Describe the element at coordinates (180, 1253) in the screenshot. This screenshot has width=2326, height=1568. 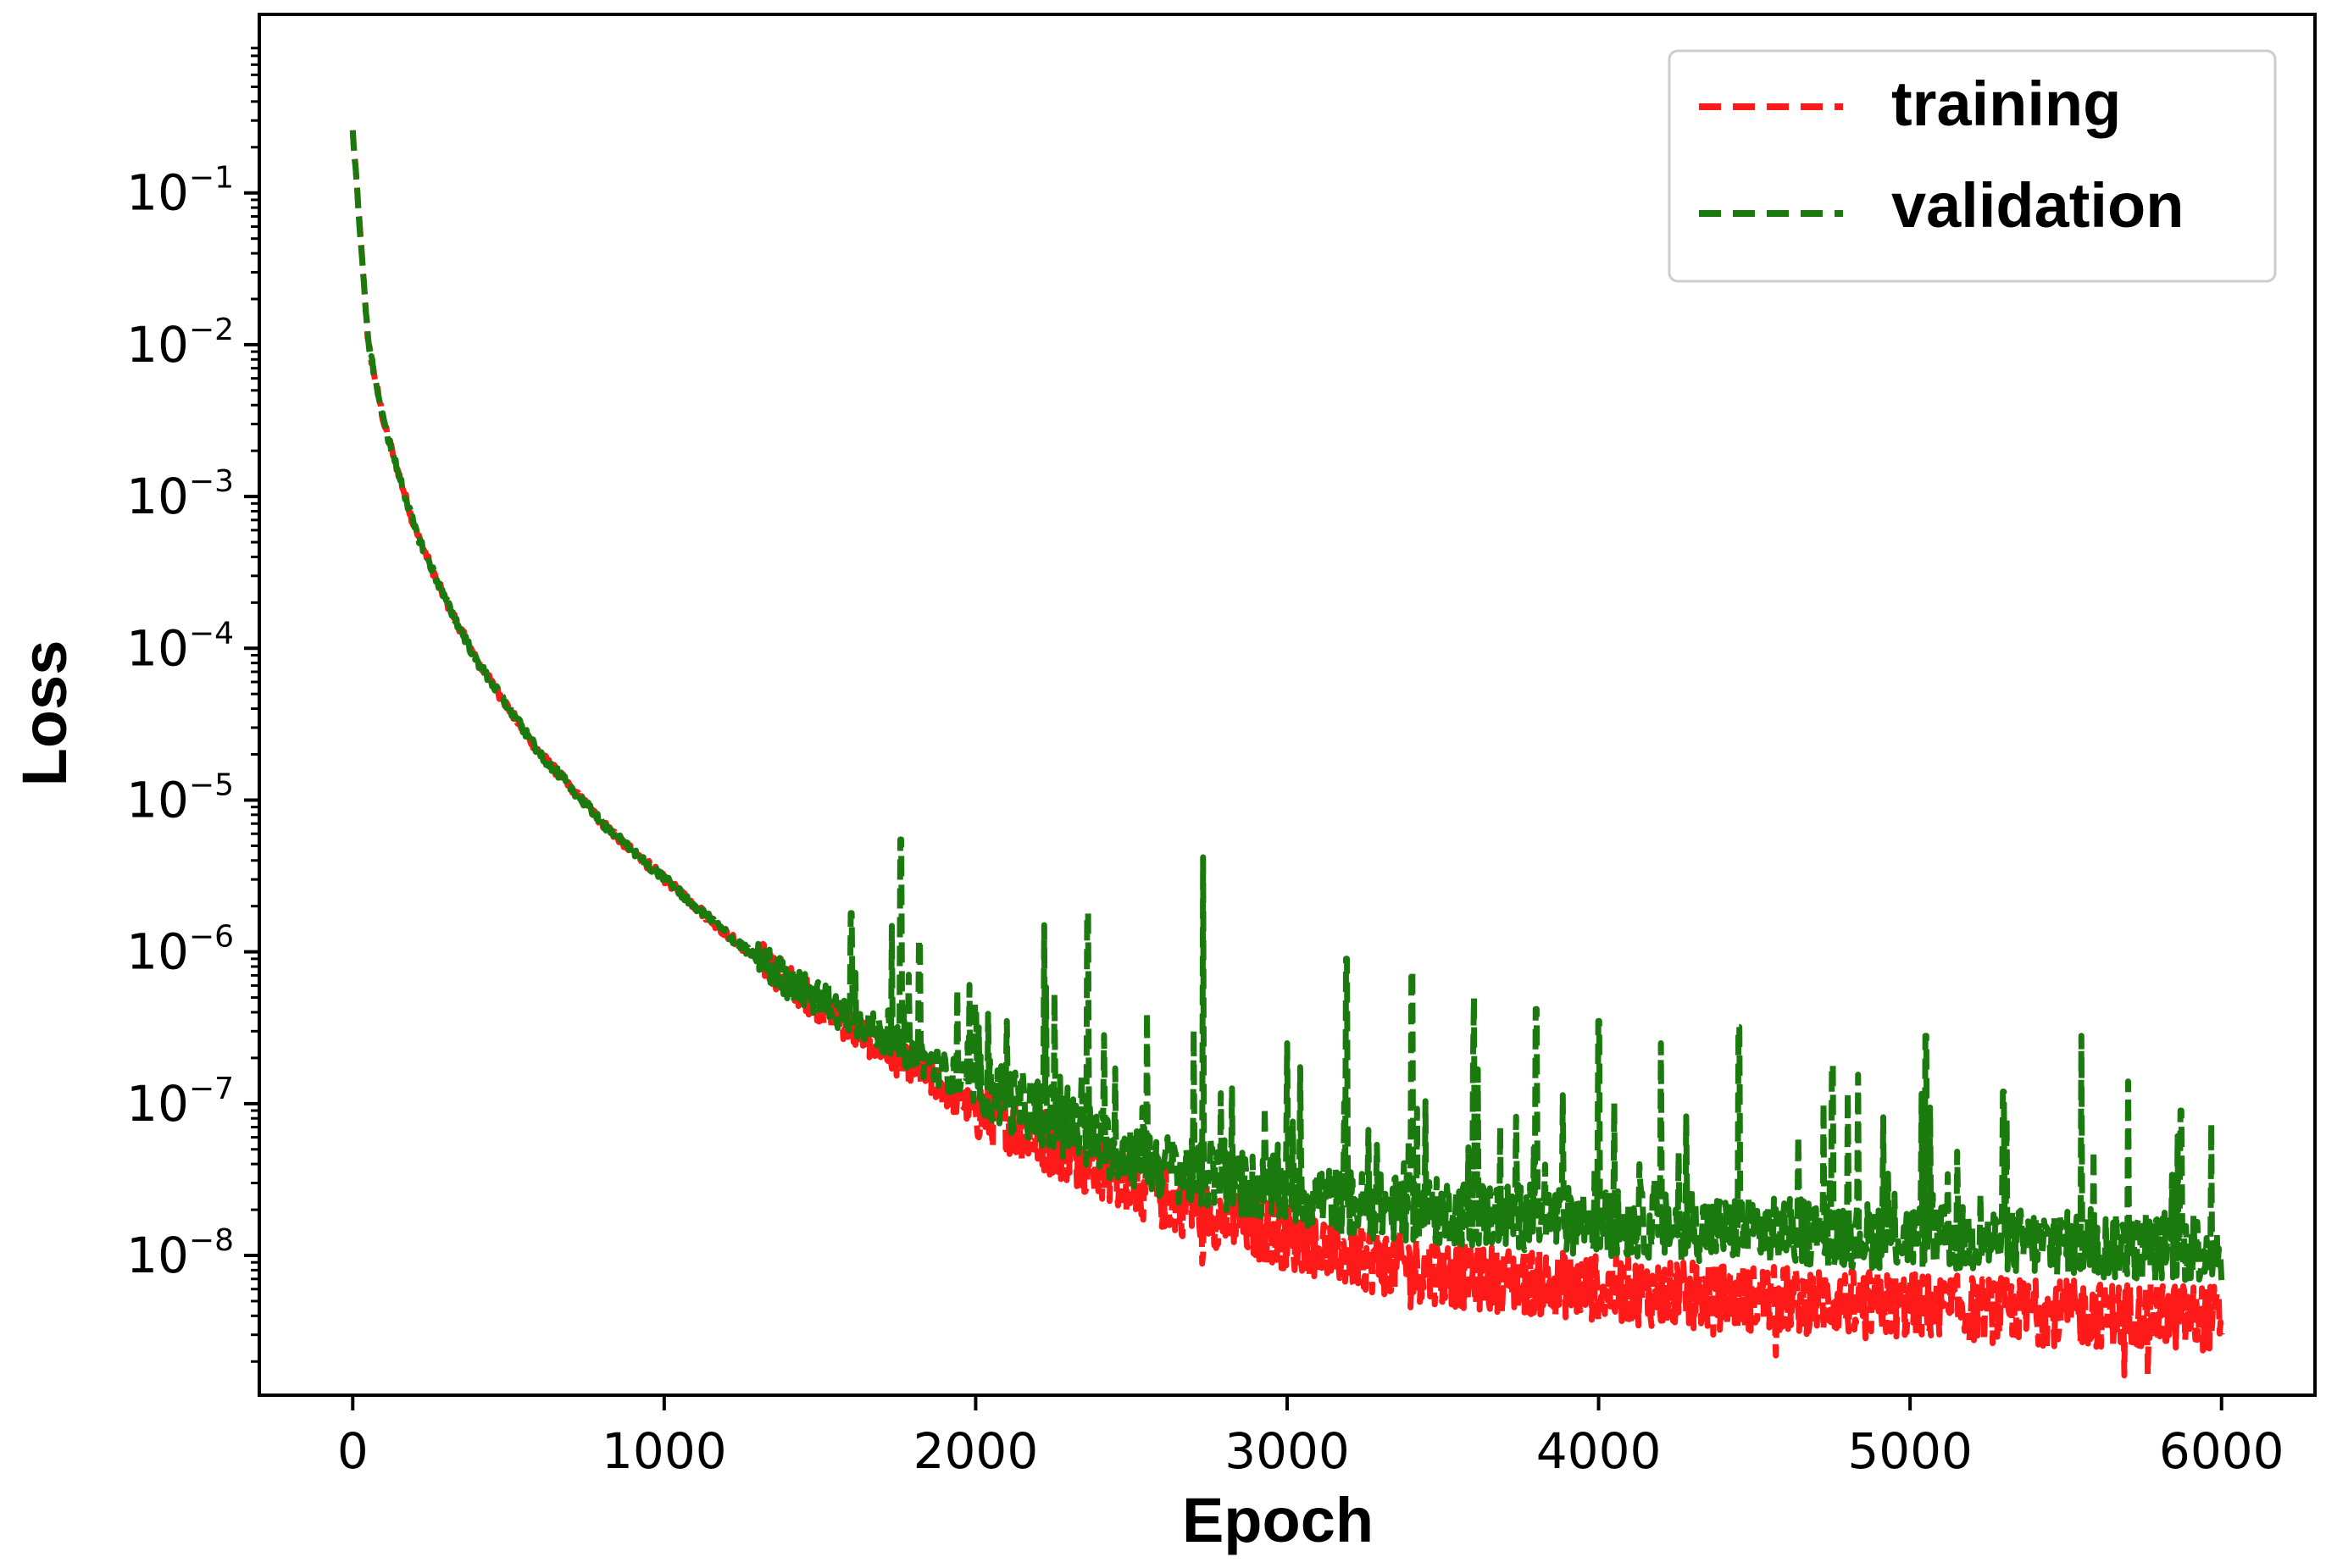
I see `y-tick-label: 10⁻⁸` at that location.